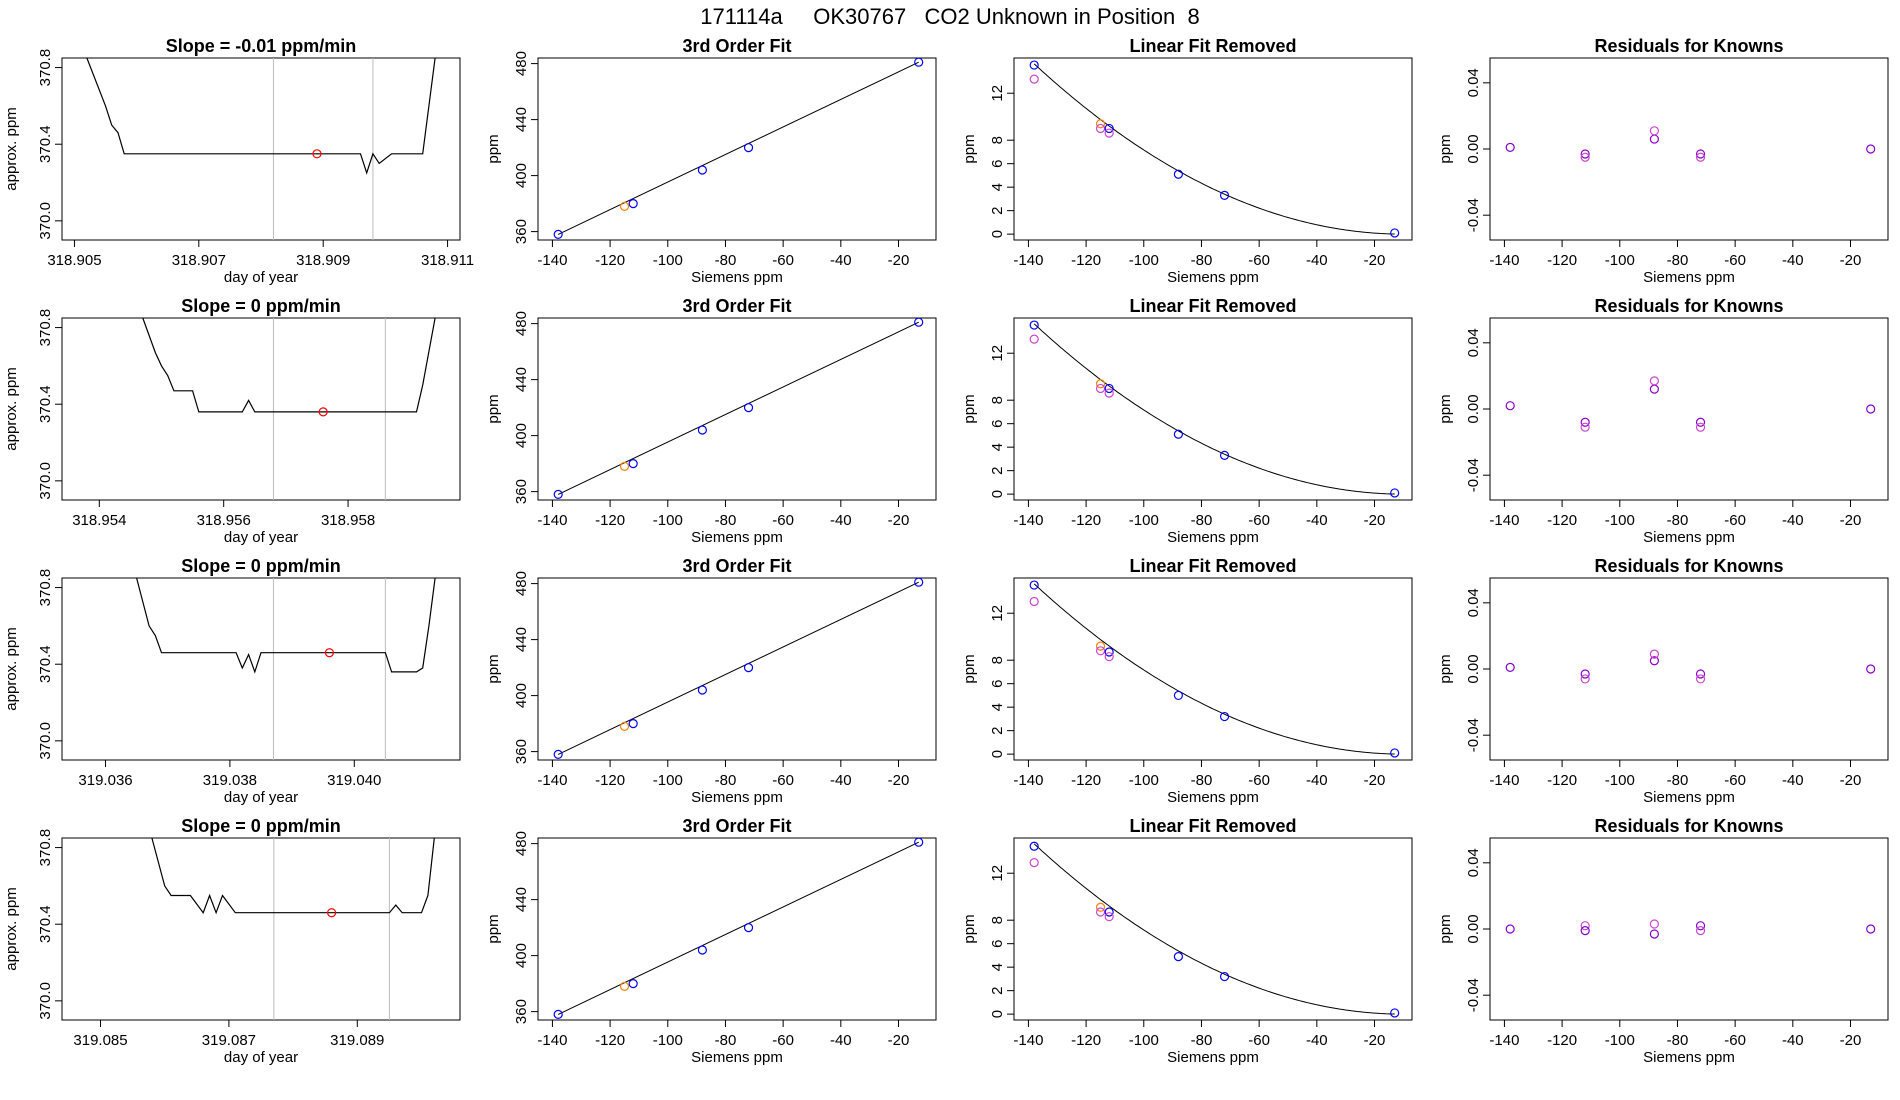 The image size is (1900, 1100). What do you see at coordinates (99, 520) in the screenshot?
I see `x-tick-label: 318.954` at bounding box center [99, 520].